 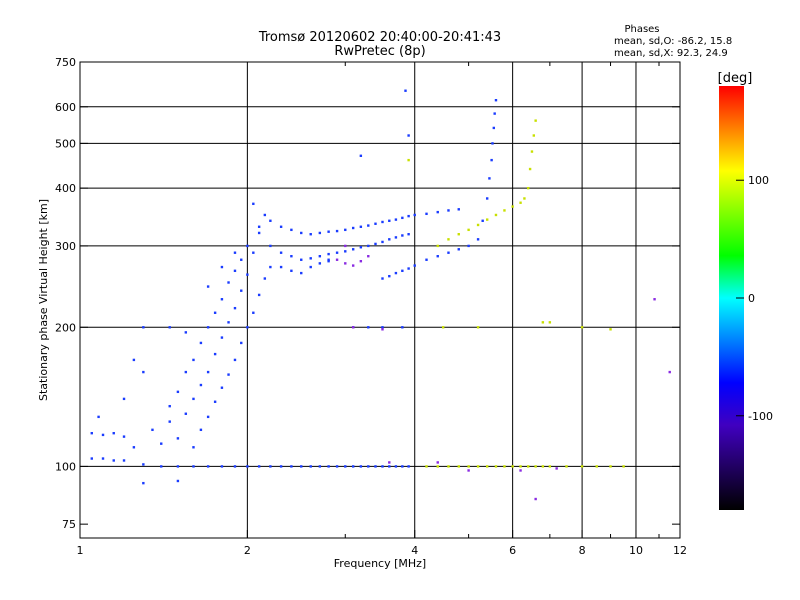 I want to click on y-tick-label: 200, so click(x=65, y=327).